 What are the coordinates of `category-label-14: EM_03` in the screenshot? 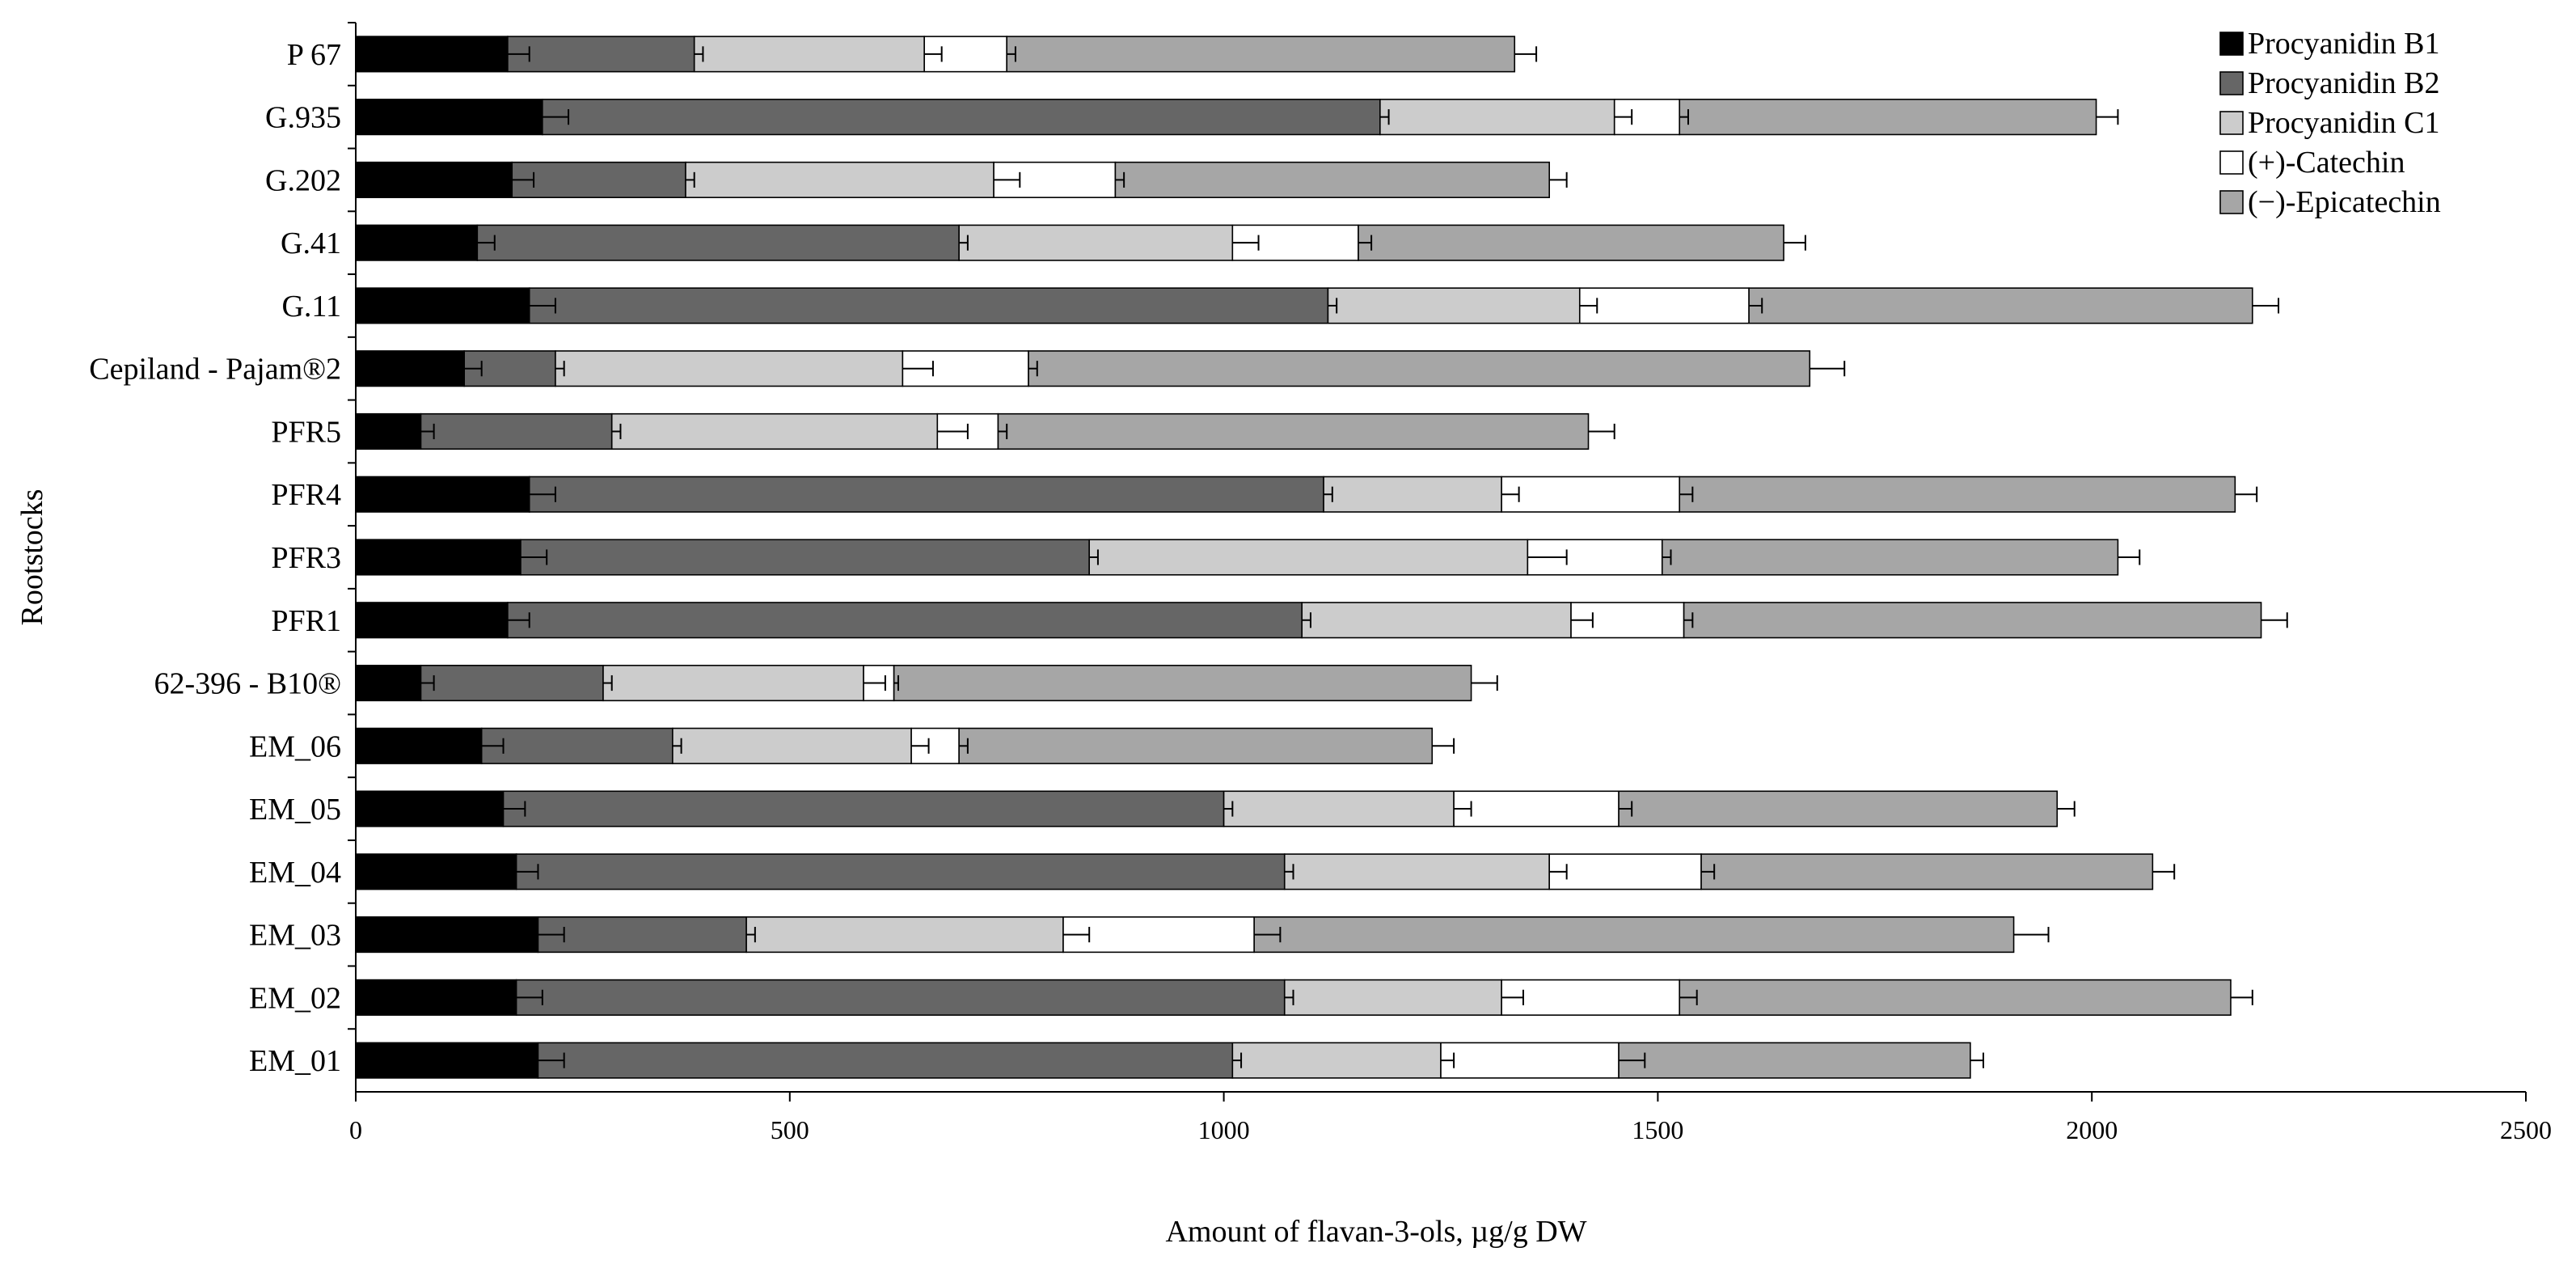 It's located at (295, 936).